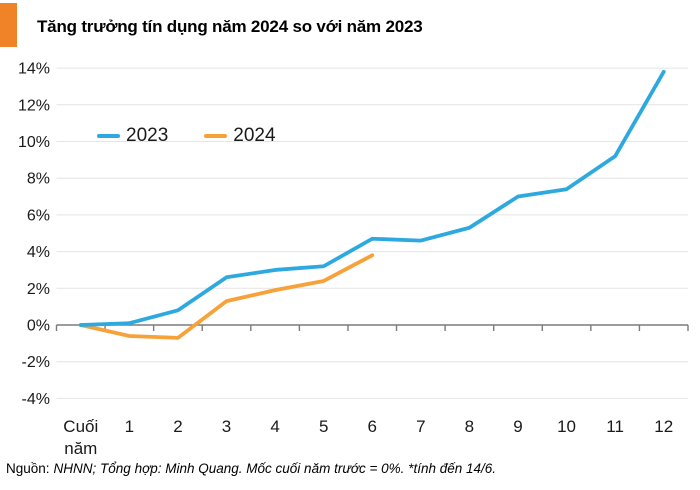 This screenshot has width=700, height=490. What do you see at coordinates (28, 468) in the screenshot?
I see `source-prefix: Nguồn:` at bounding box center [28, 468].